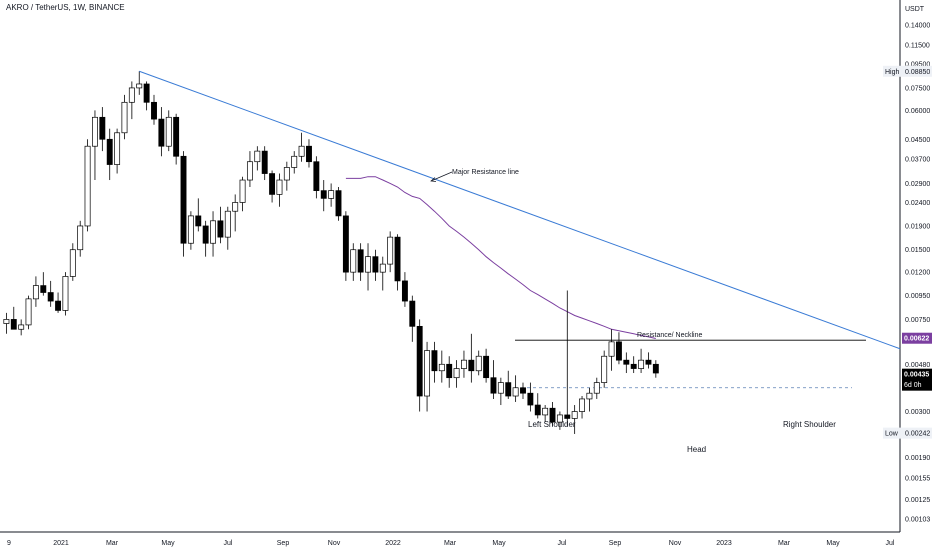  Describe the element at coordinates (500, 257) in the screenshot. I see `moving-average-line` at that location.